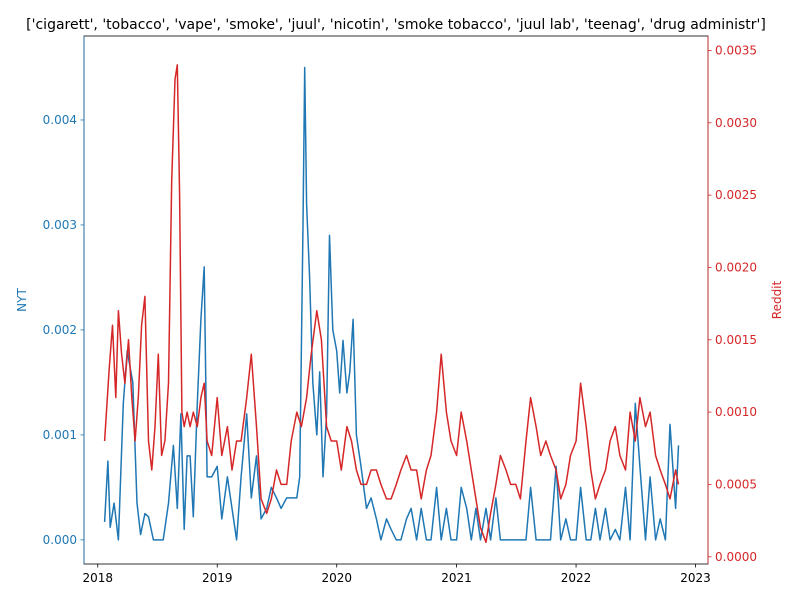 Image resolution: width=800 pixels, height=600 pixels. What do you see at coordinates (60, 225) in the screenshot?
I see `left-tick-label: 0.003` at bounding box center [60, 225].